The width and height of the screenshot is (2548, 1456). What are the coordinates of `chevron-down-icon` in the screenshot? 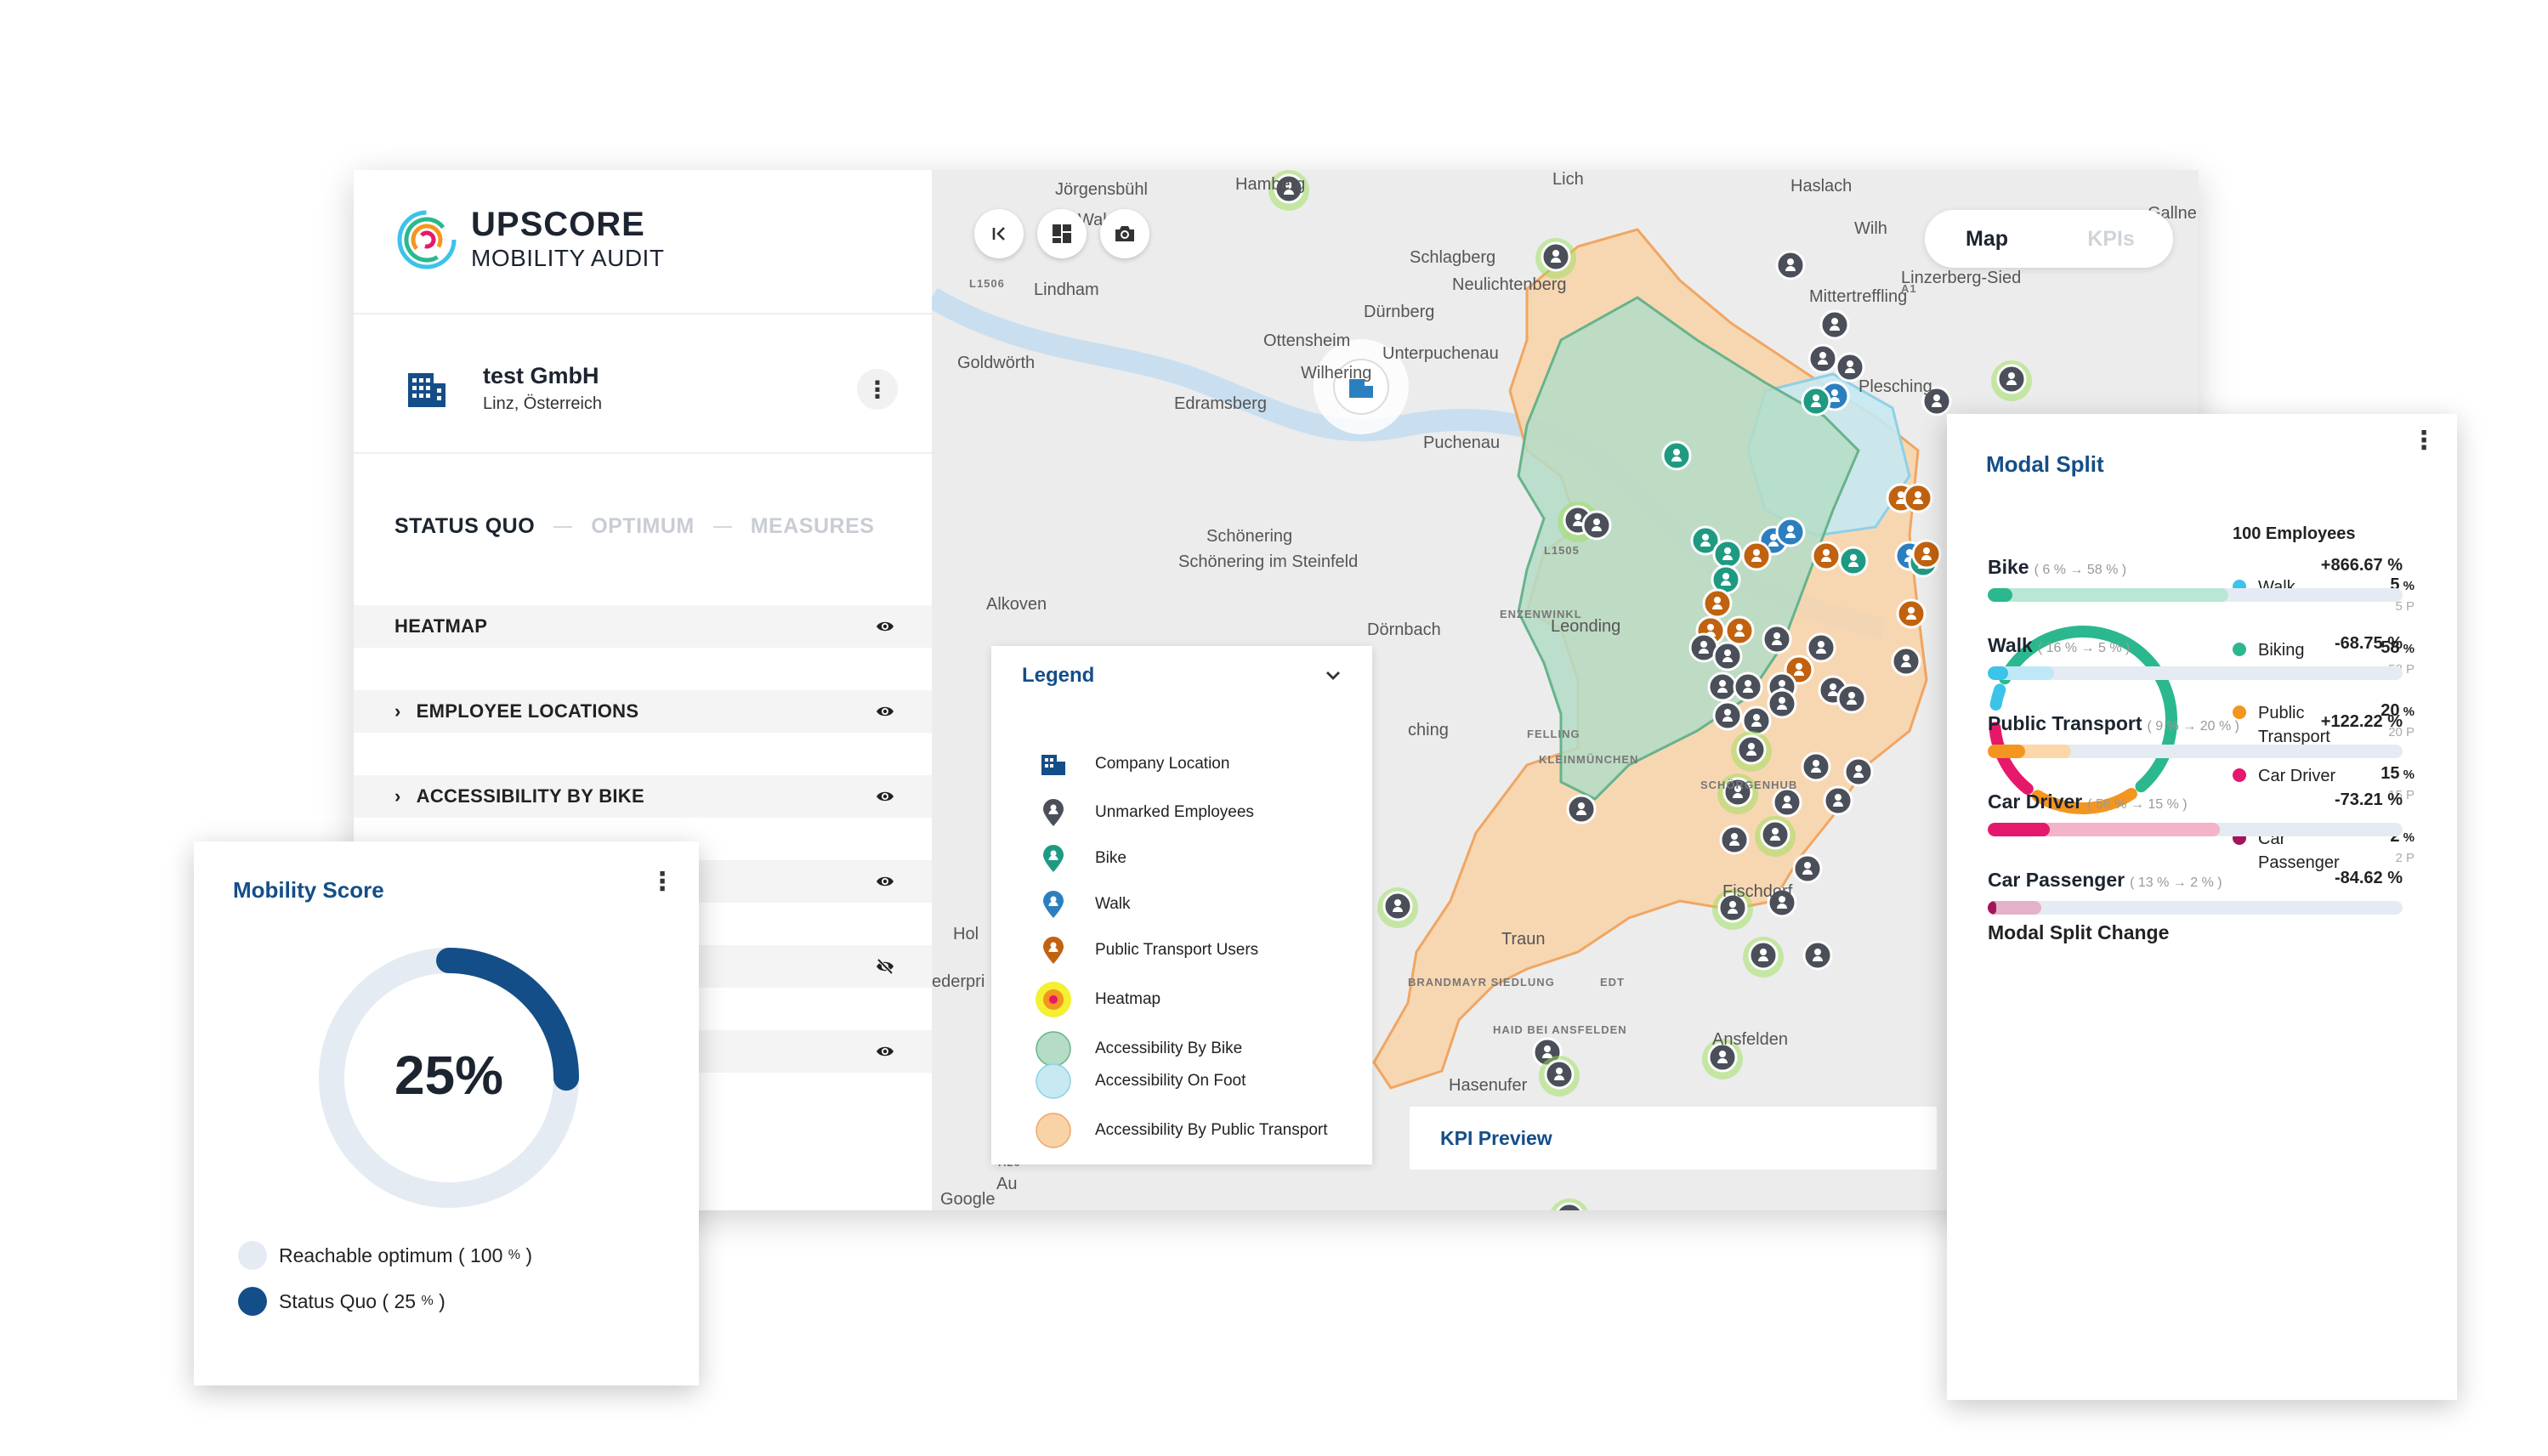 It's located at (1333, 676).